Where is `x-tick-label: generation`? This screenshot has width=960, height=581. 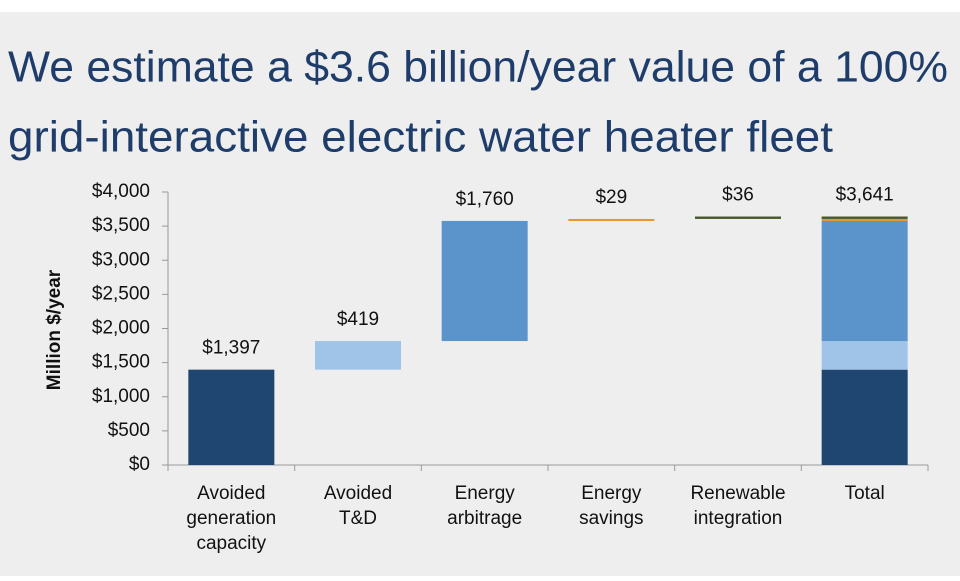 x-tick-label: generation is located at coordinates (231, 518).